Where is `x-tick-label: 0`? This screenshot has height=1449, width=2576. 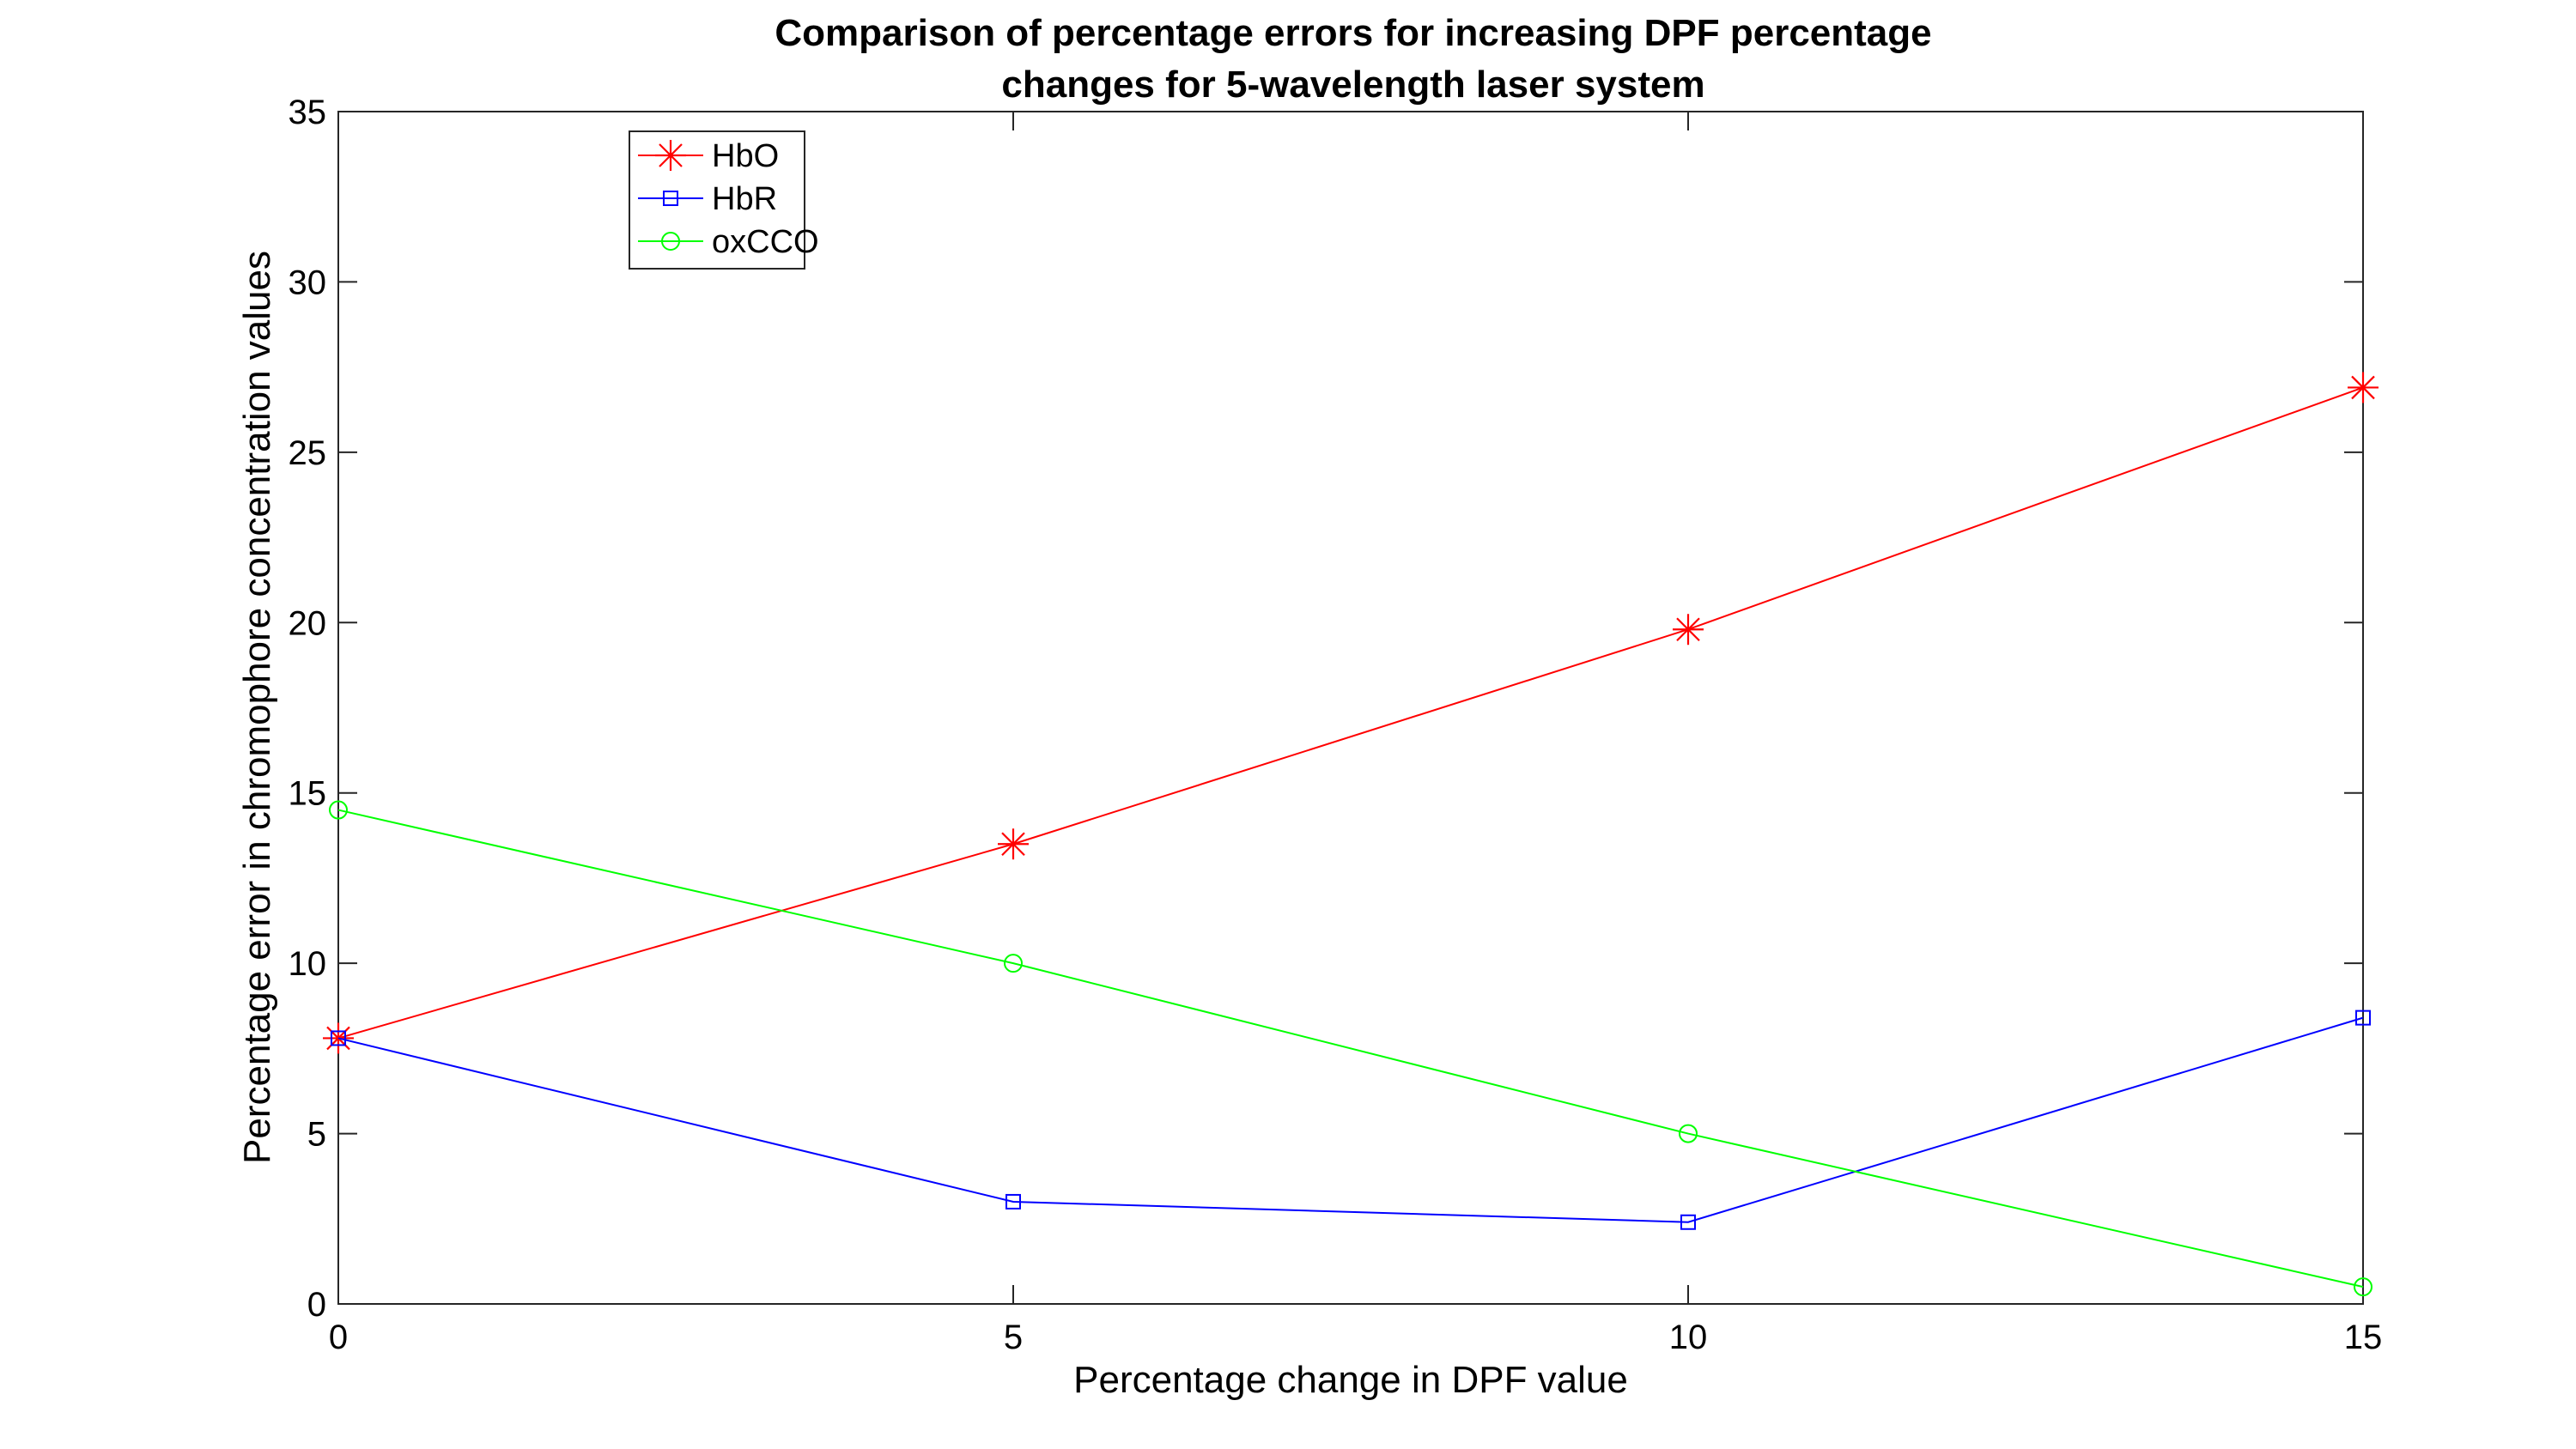 x-tick-label: 0 is located at coordinates (338, 1337).